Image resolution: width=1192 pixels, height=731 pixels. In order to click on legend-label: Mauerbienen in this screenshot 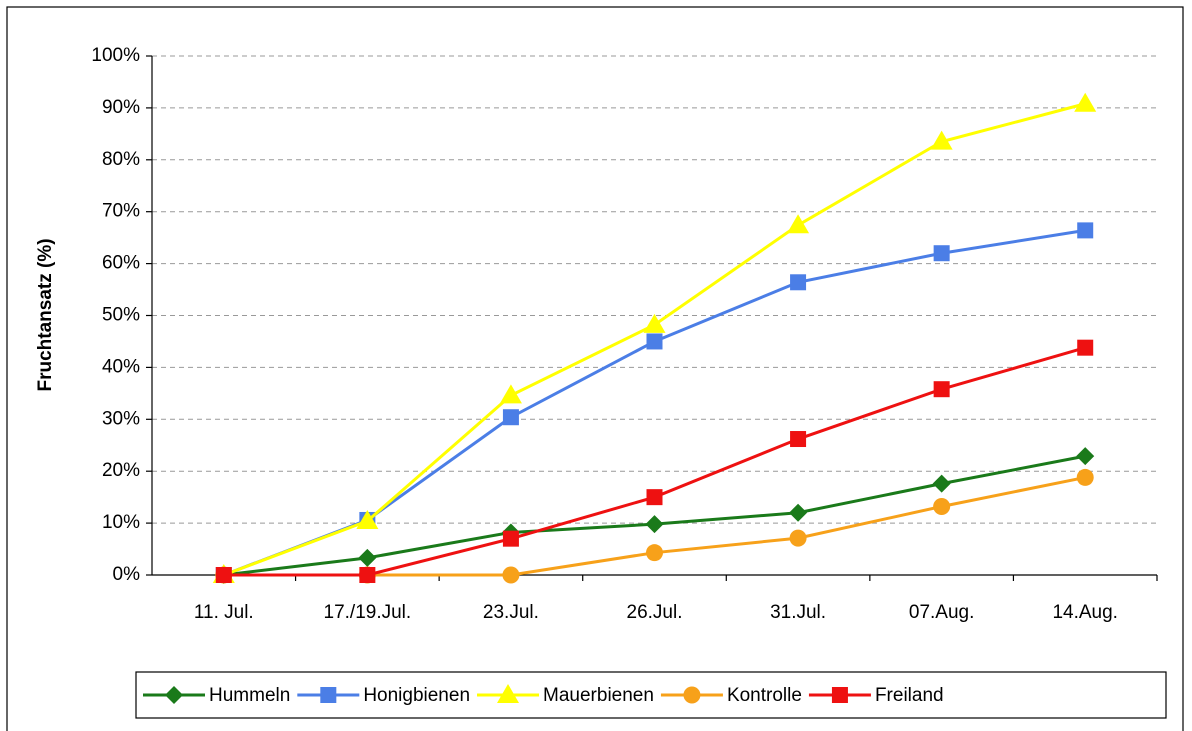, I will do `click(598, 695)`.